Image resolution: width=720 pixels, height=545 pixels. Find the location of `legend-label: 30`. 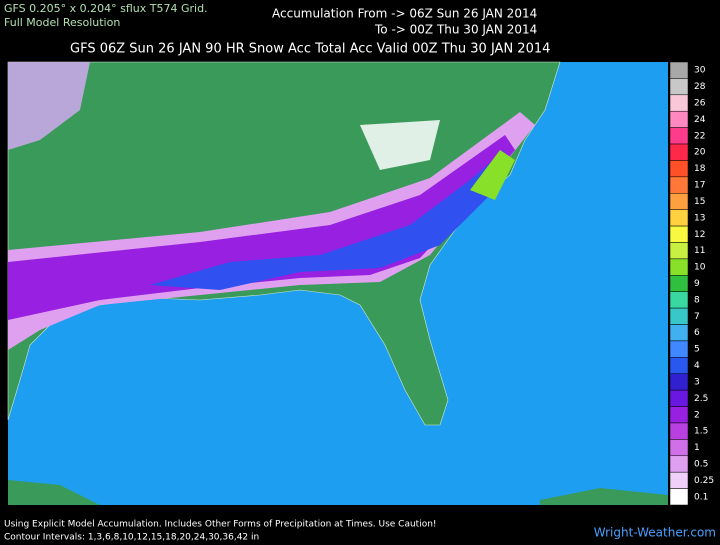

legend-label: 30 is located at coordinates (700, 71).